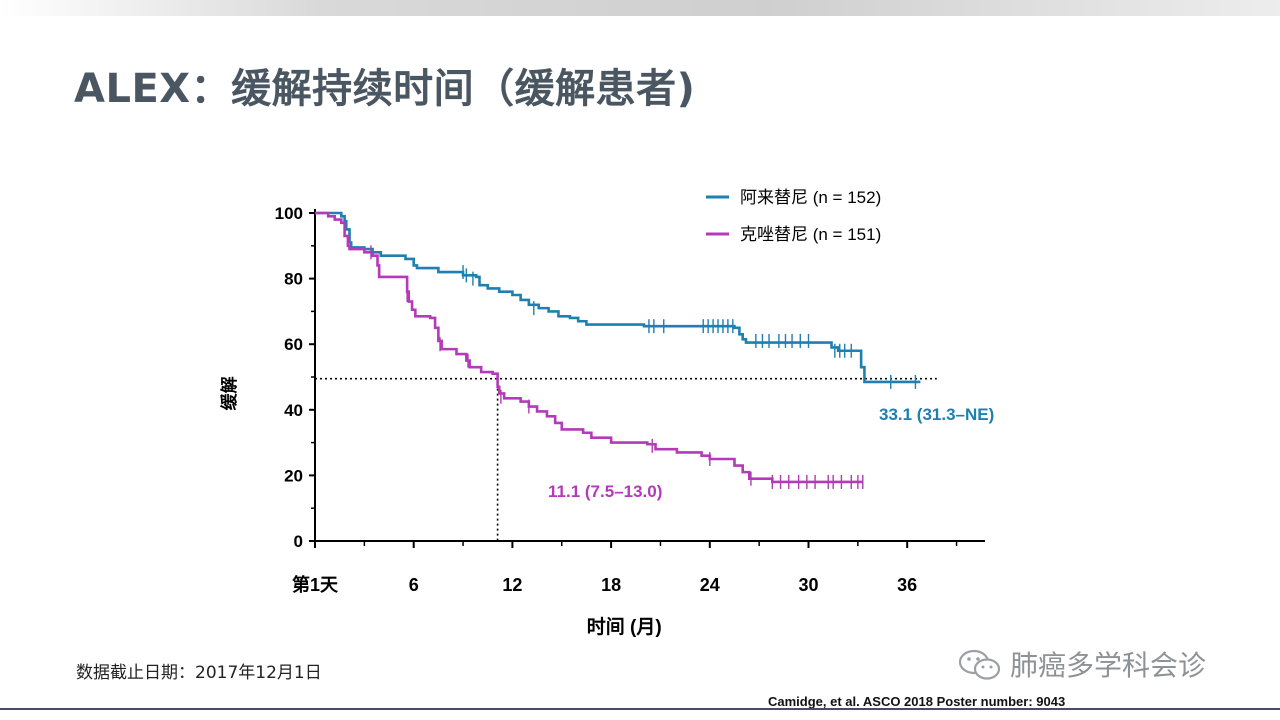 This screenshot has width=1280, height=720. Describe the element at coordinates (710, 585) in the screenshot. I see `x-tick-label: 24` at that location.